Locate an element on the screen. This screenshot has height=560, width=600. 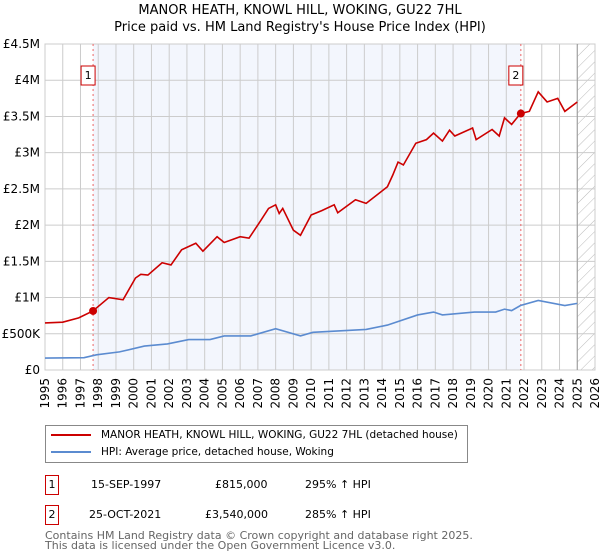
y-tick-label: £1M is located at coordinates (27, 298).